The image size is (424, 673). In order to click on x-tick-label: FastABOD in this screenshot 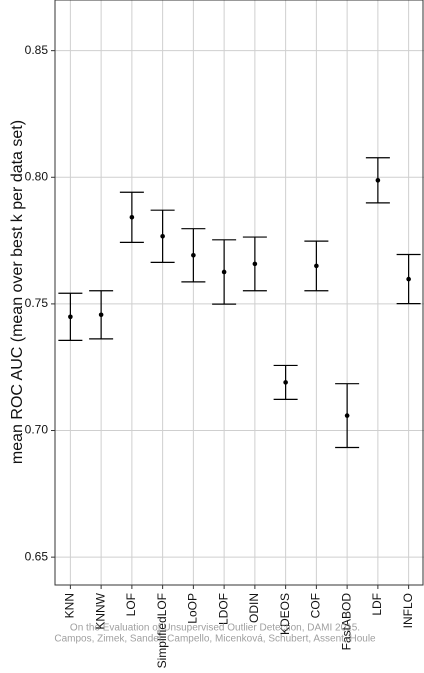, I will do `click(346, 622)`.